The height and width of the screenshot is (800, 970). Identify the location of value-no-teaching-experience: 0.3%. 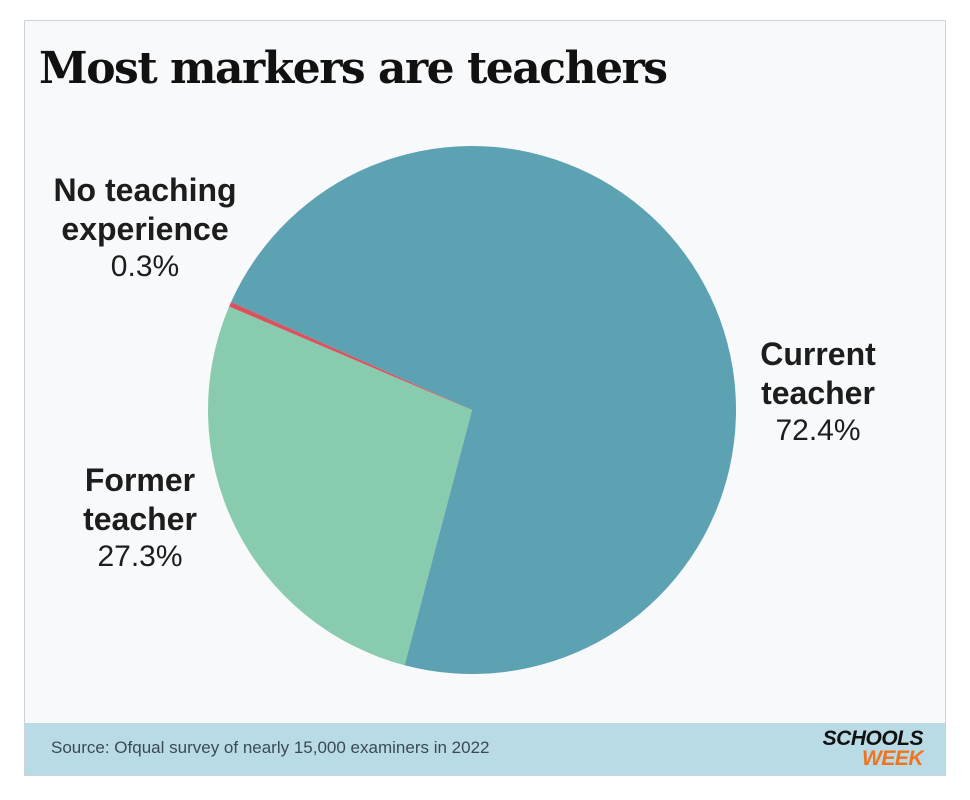
(145, 267).